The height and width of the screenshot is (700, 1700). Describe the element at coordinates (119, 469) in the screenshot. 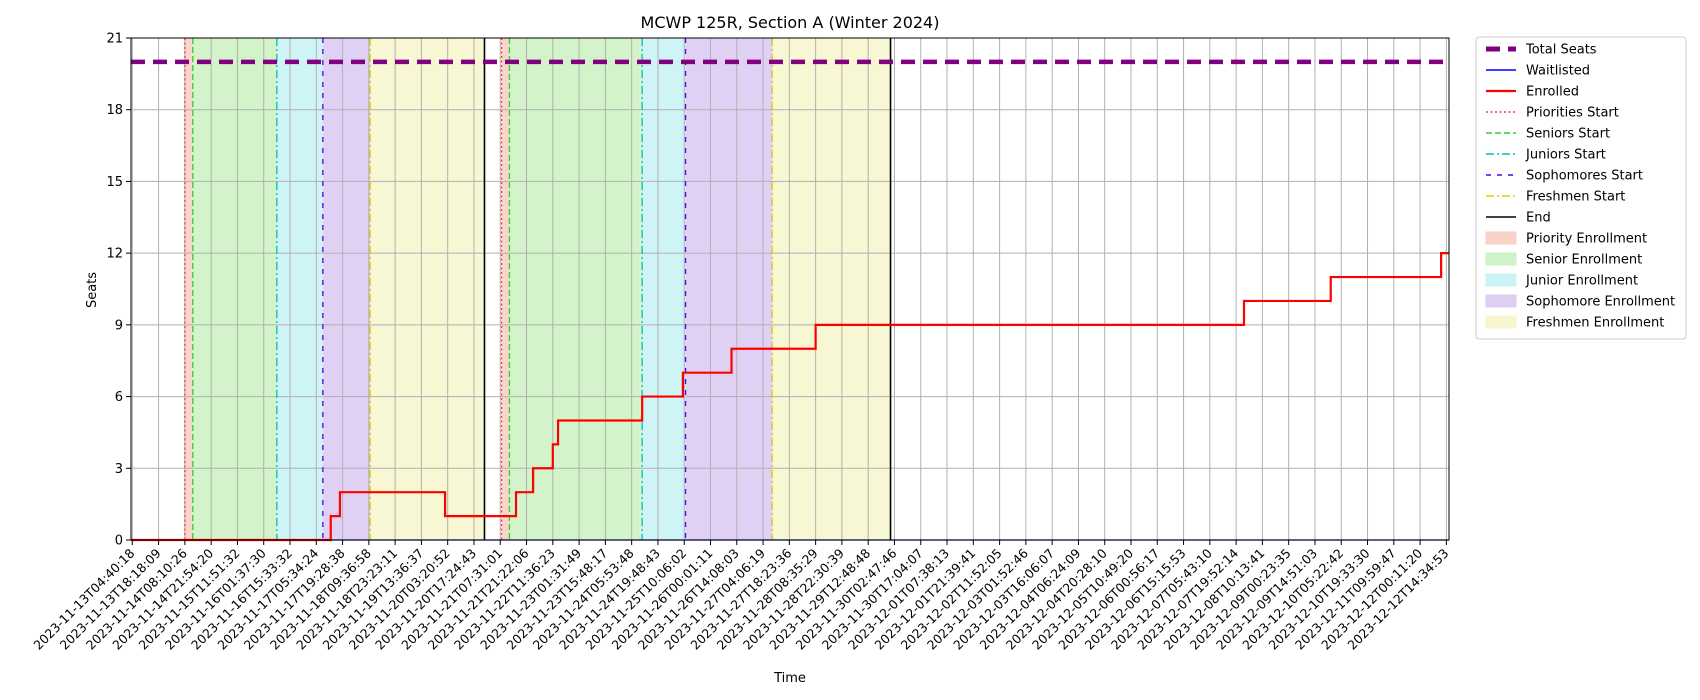

I see `y-tick-label: 3` at that location.